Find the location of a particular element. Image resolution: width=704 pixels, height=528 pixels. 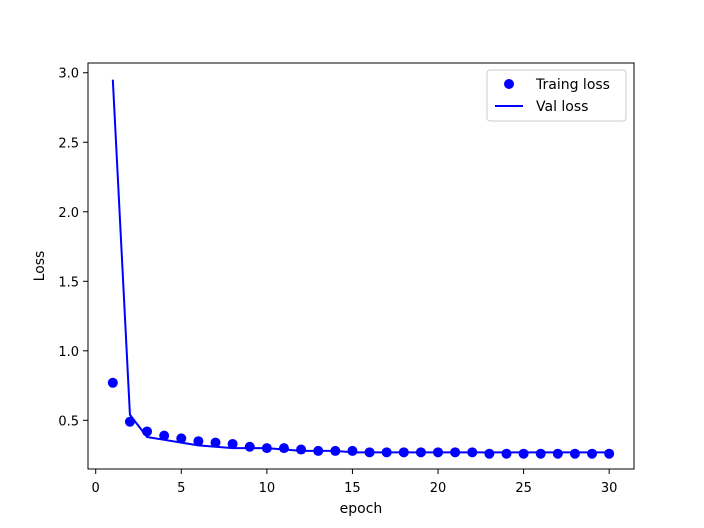

x-tick-label: 20 is located at coordinates (438, 488).